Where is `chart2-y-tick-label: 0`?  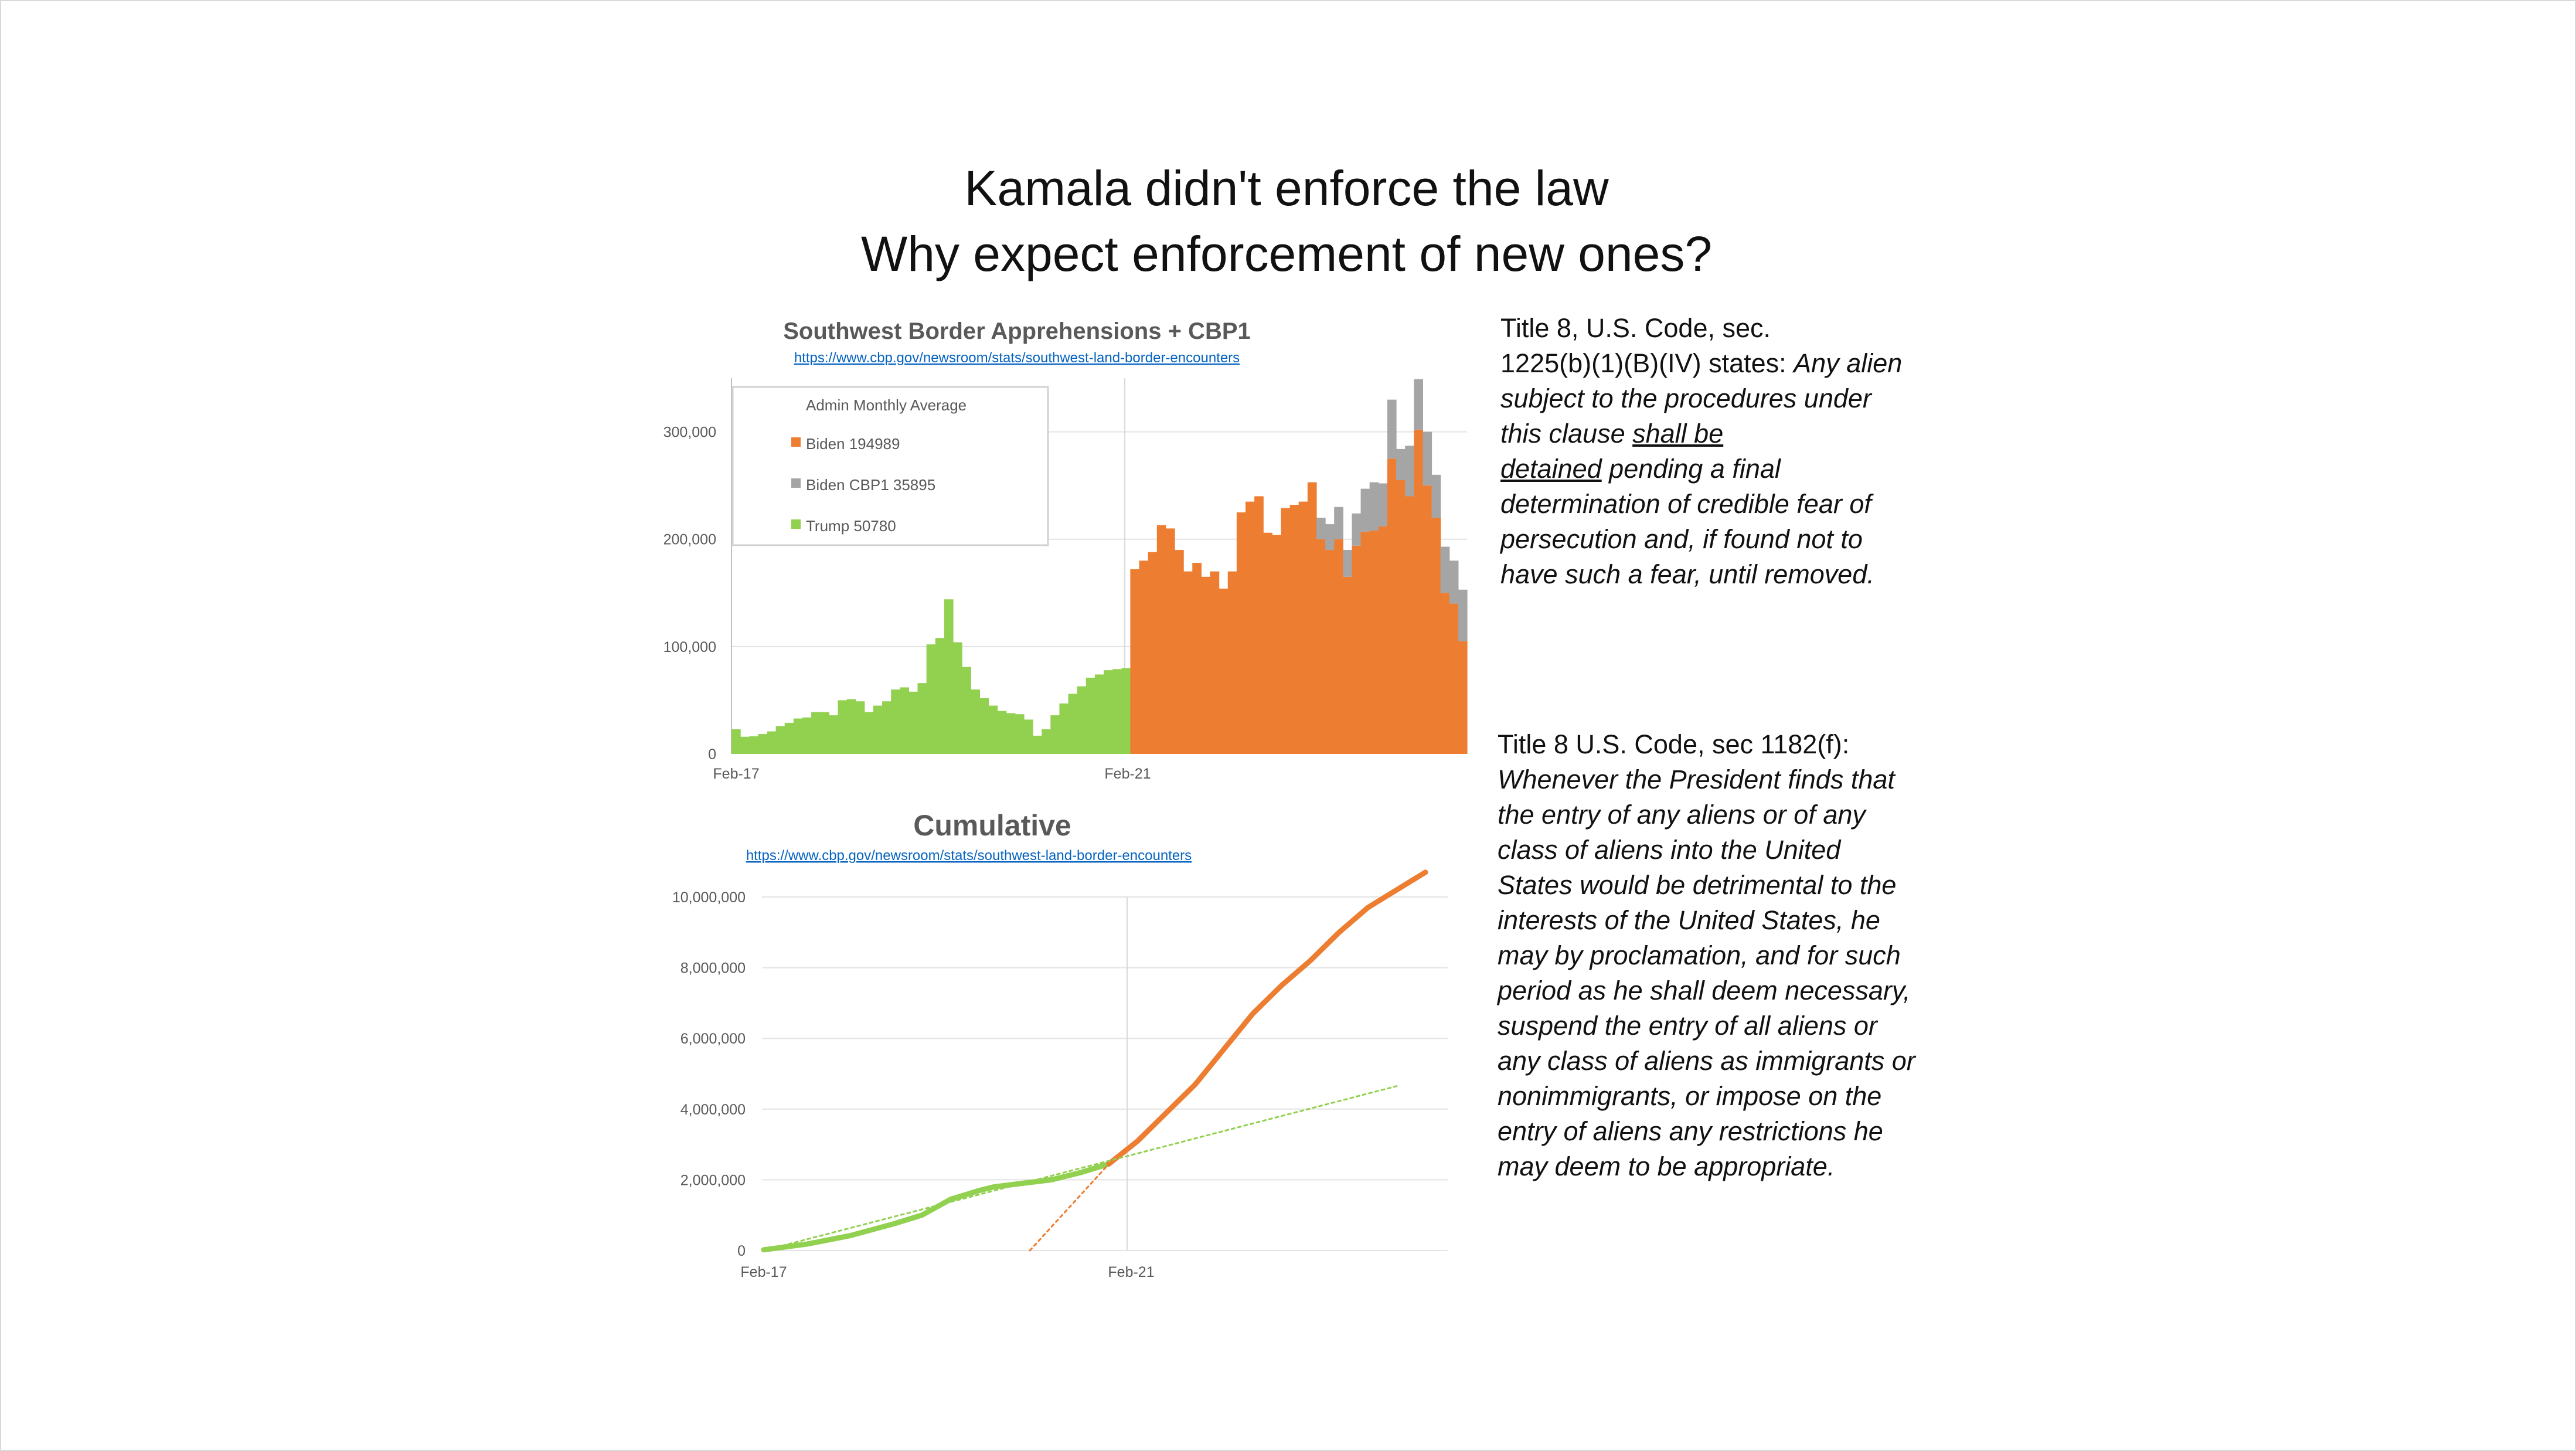
chart2-y-tick-label: 0 is located at coordinates (741, 1251).